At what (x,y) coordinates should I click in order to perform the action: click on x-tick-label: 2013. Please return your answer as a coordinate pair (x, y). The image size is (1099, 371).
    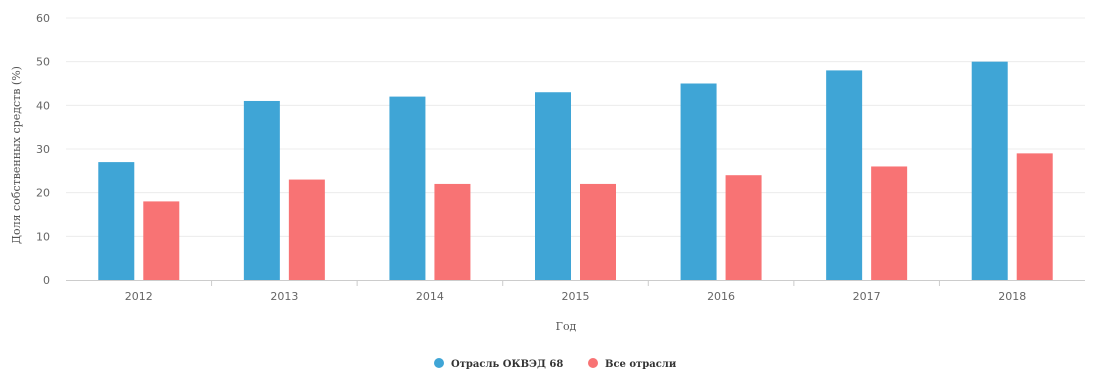
    Looking at the image, I should click on (284, 296).